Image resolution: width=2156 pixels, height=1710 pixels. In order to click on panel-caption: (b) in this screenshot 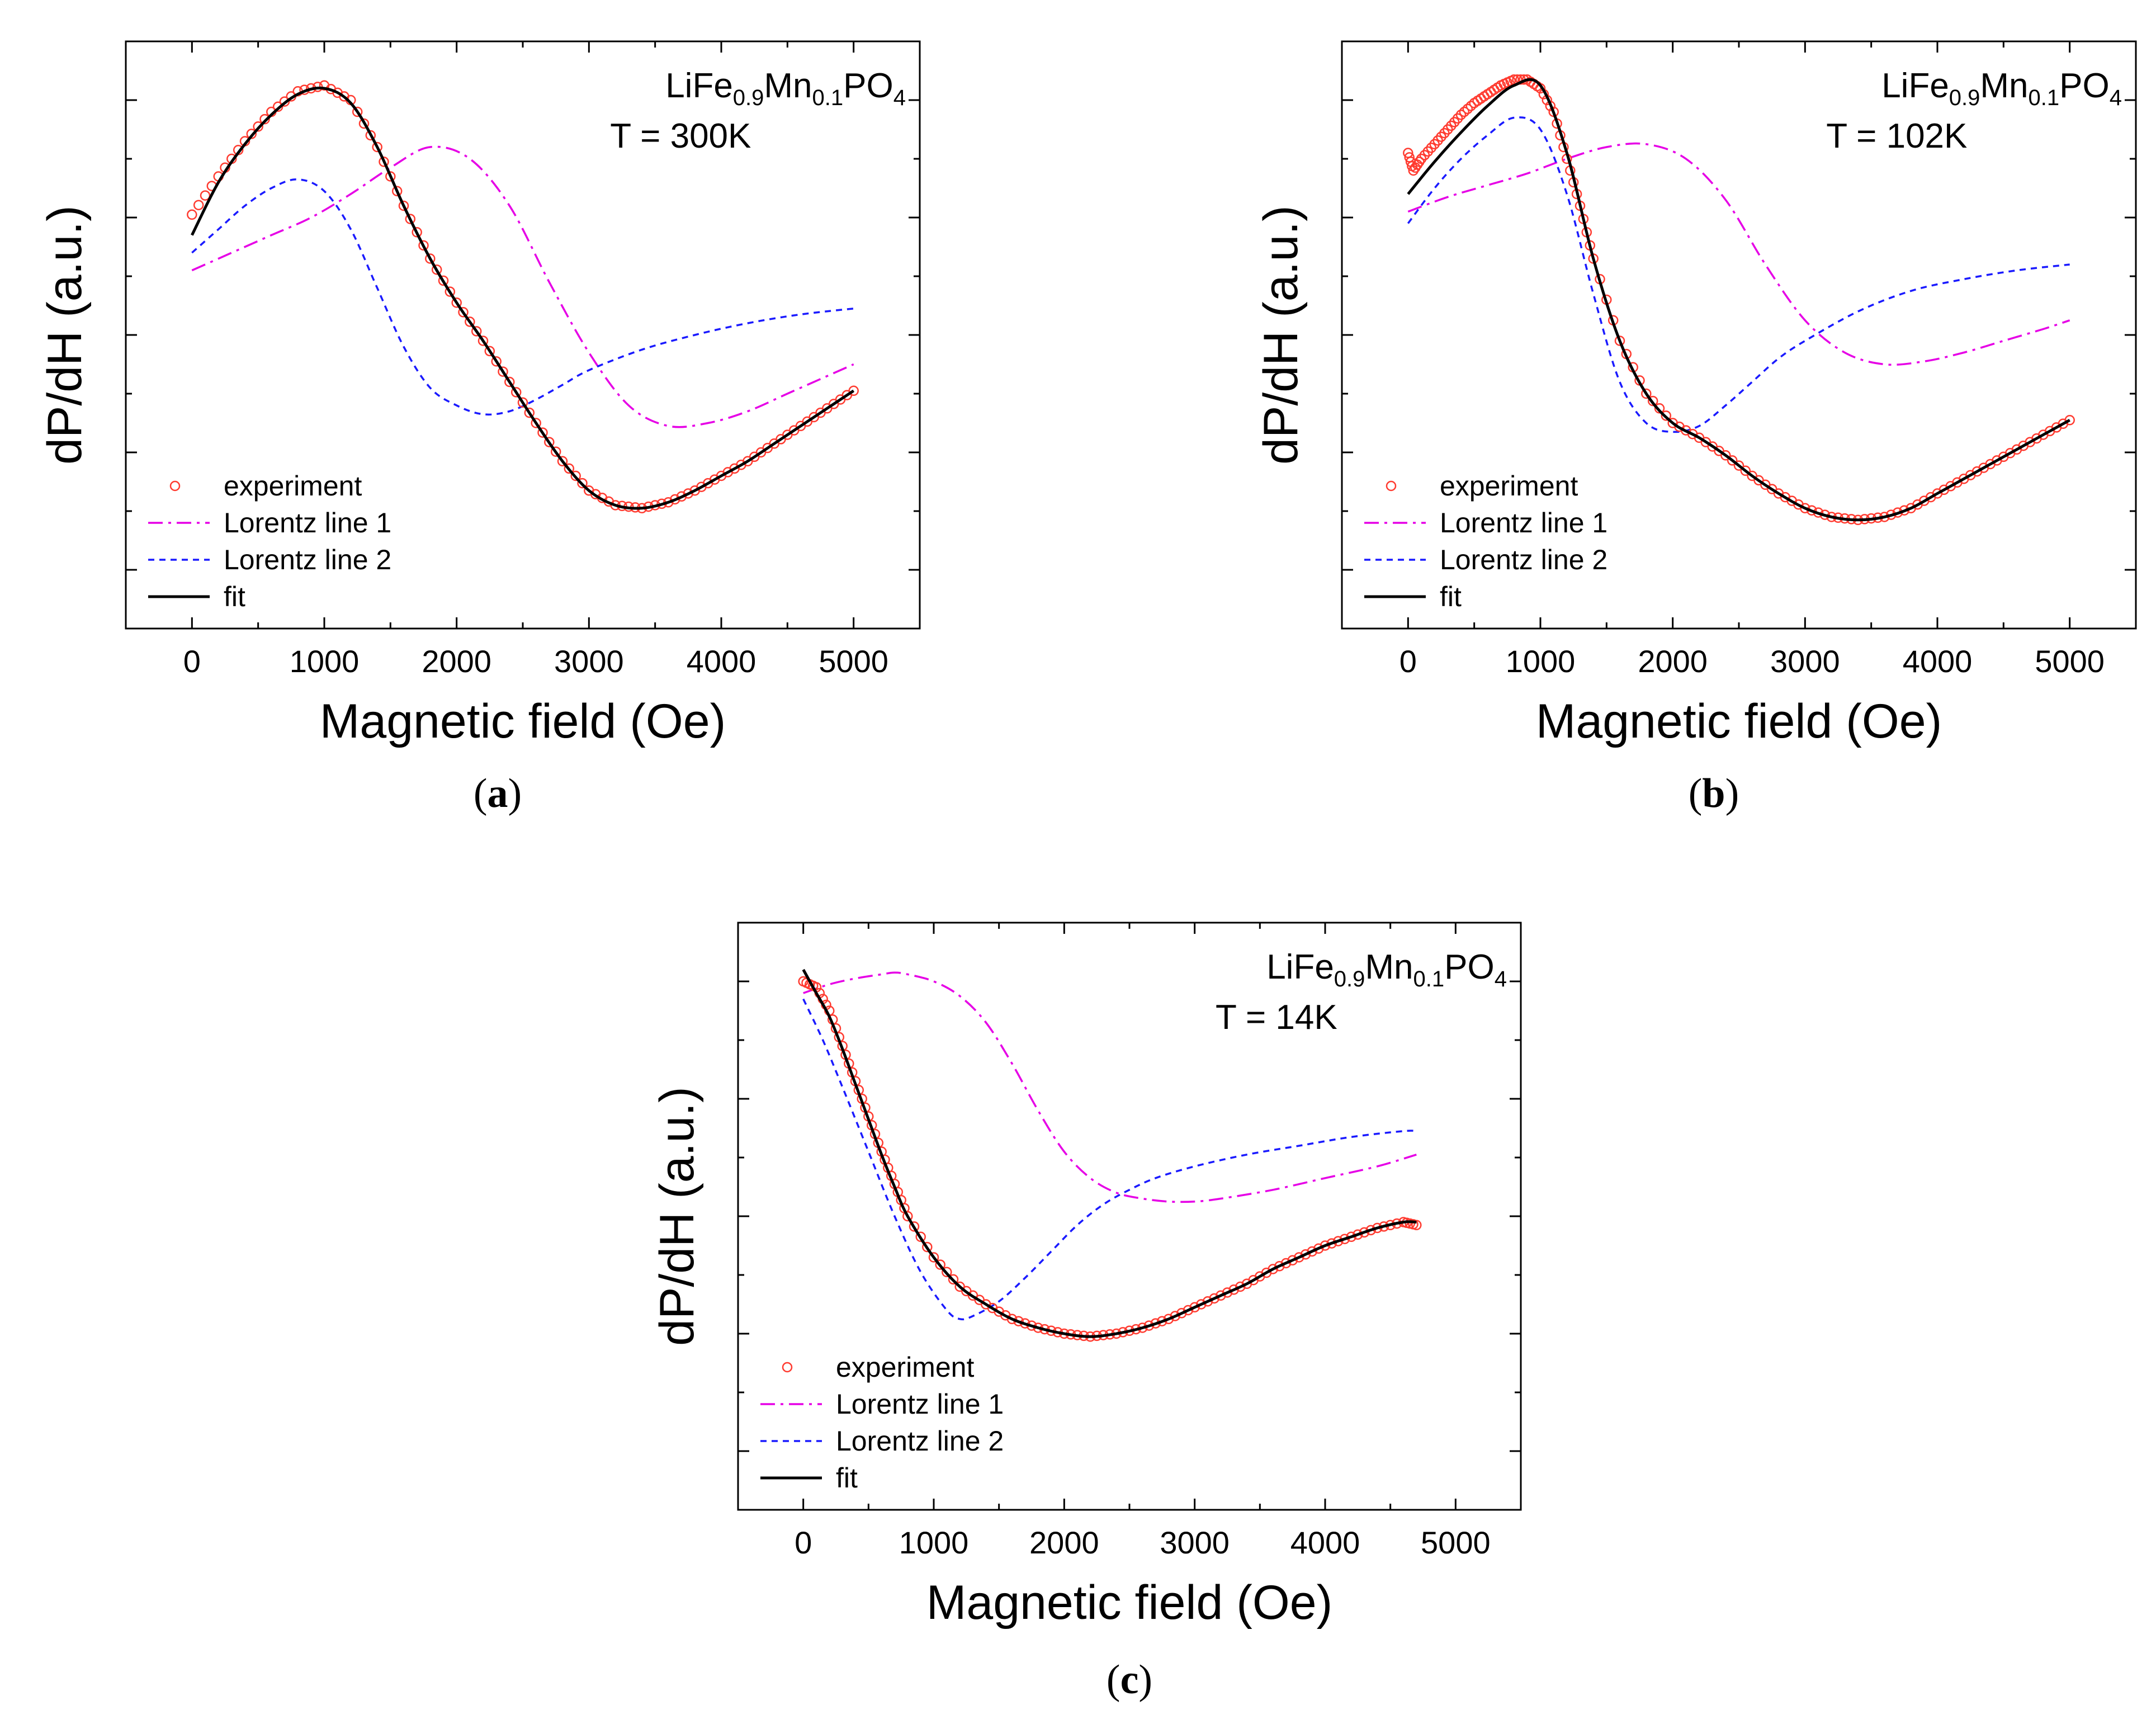, I will do `click(1714, 793)`.